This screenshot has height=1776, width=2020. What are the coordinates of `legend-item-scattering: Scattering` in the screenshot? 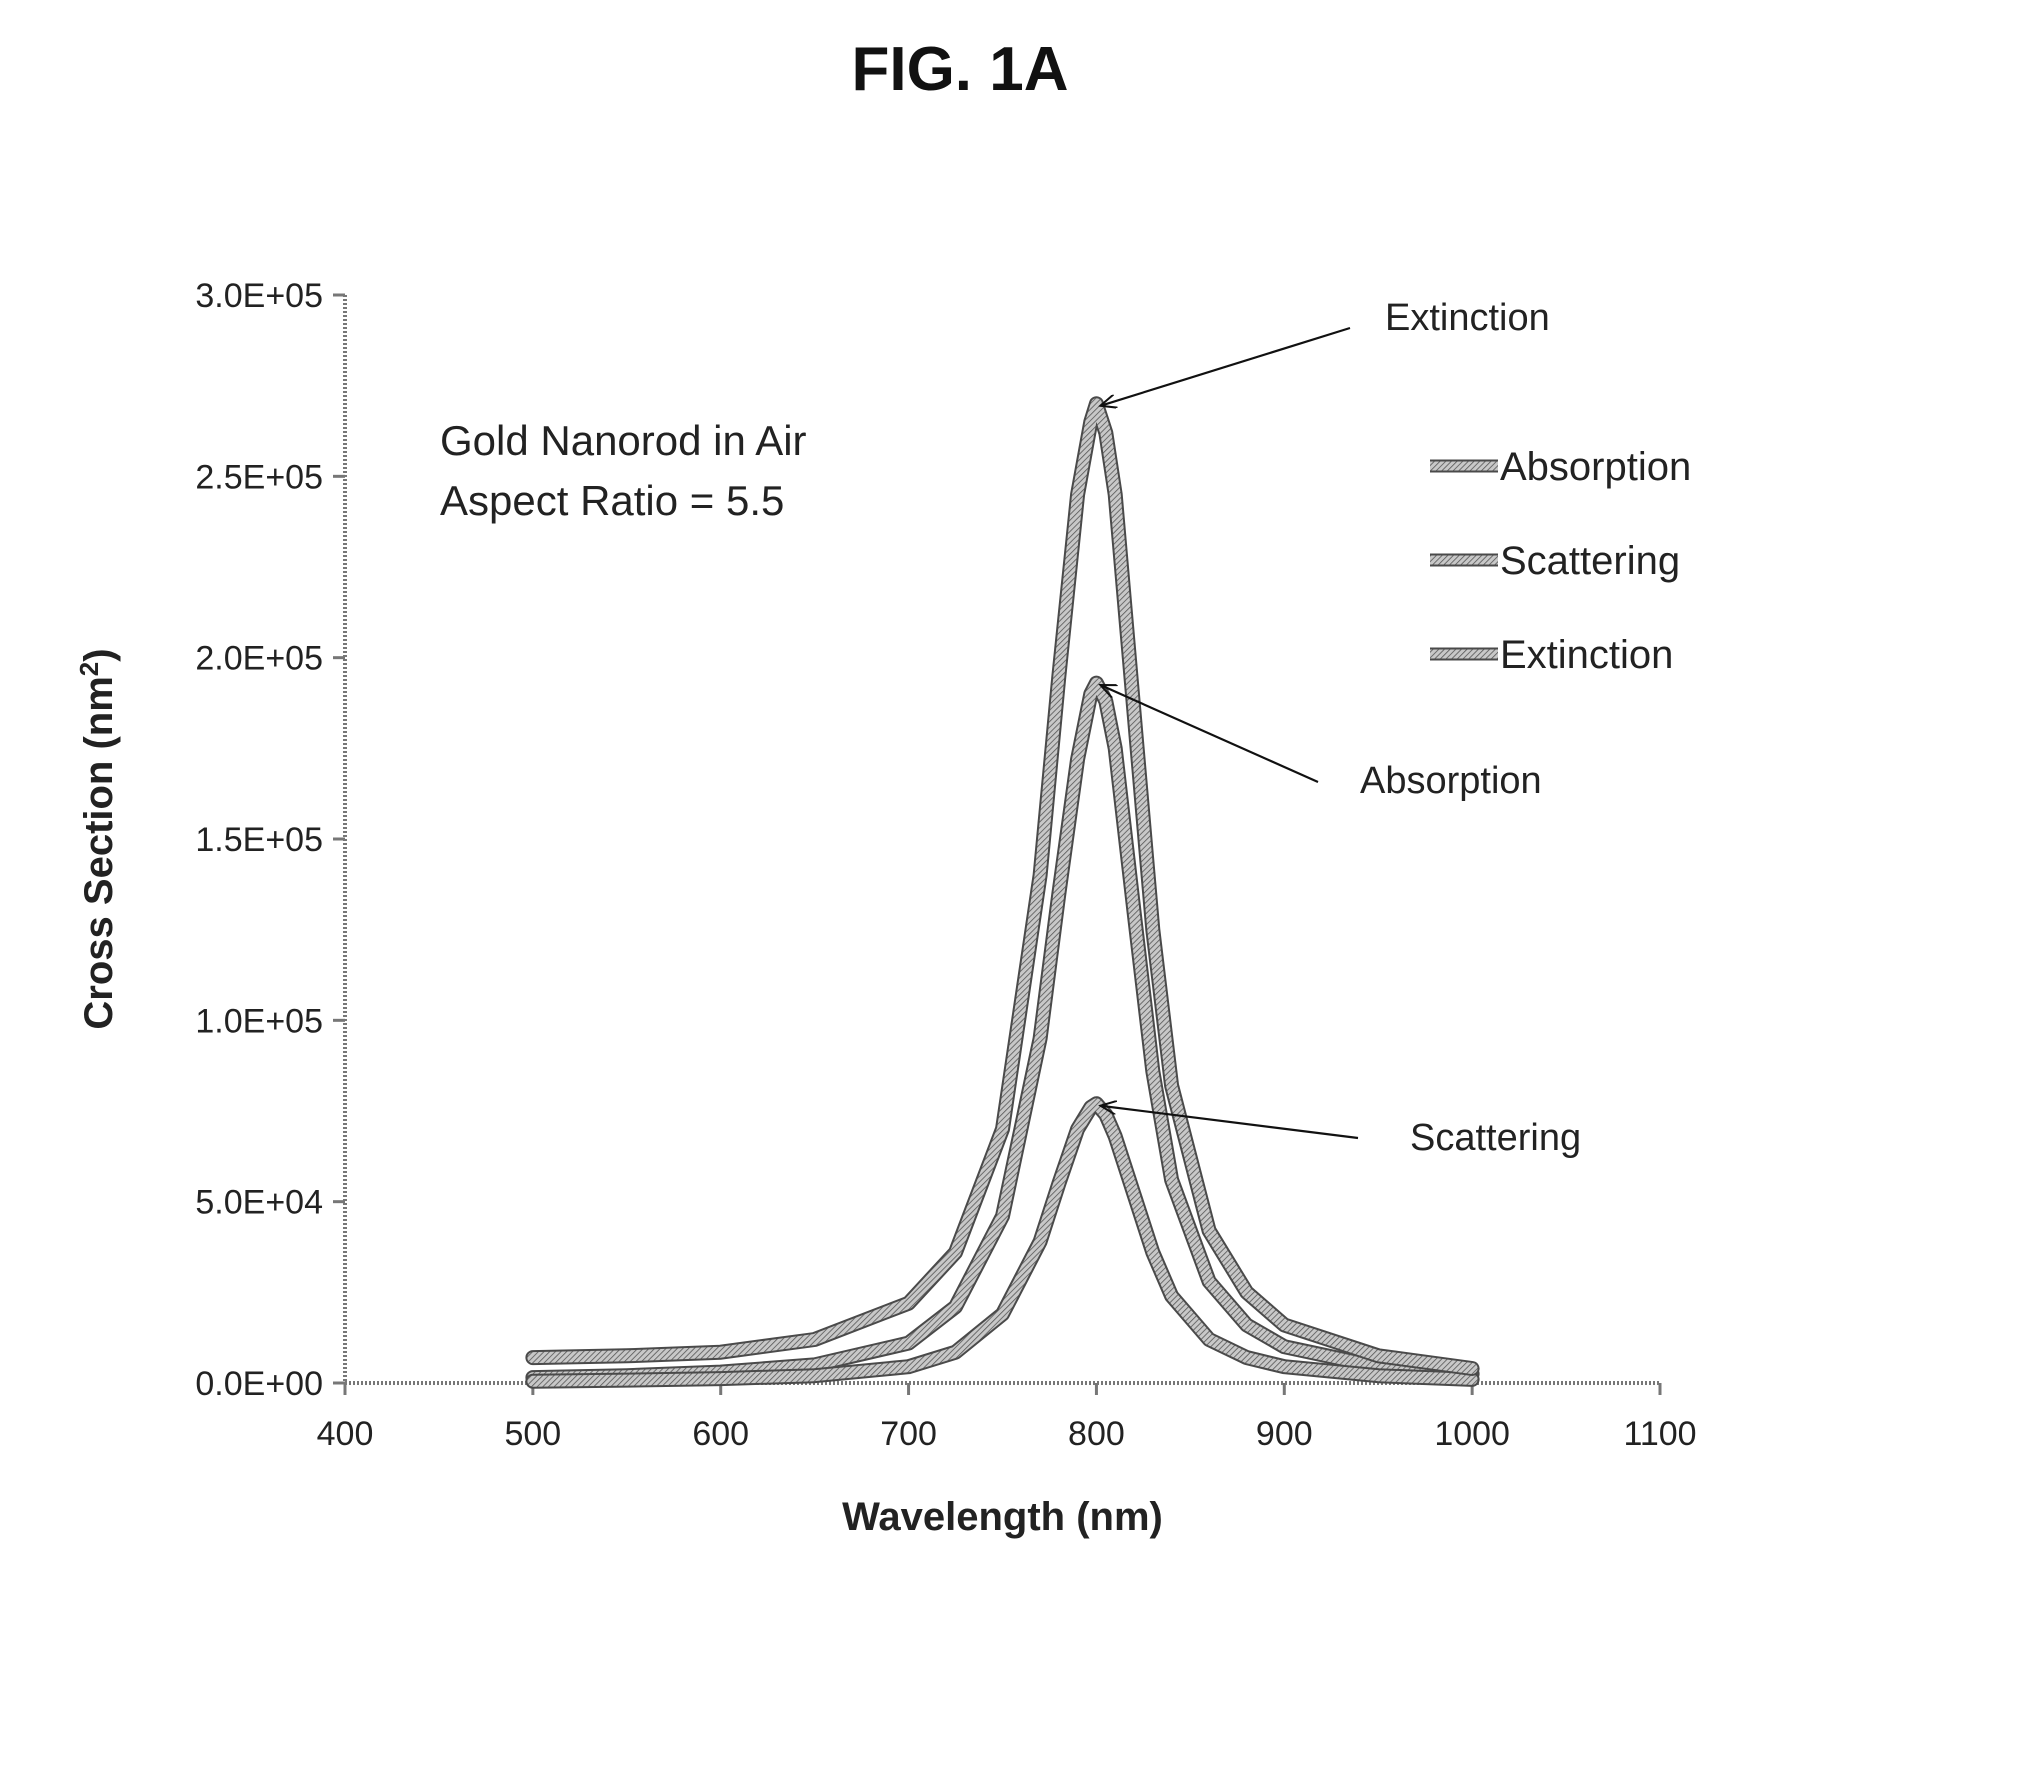 It's located at (1555, 561).